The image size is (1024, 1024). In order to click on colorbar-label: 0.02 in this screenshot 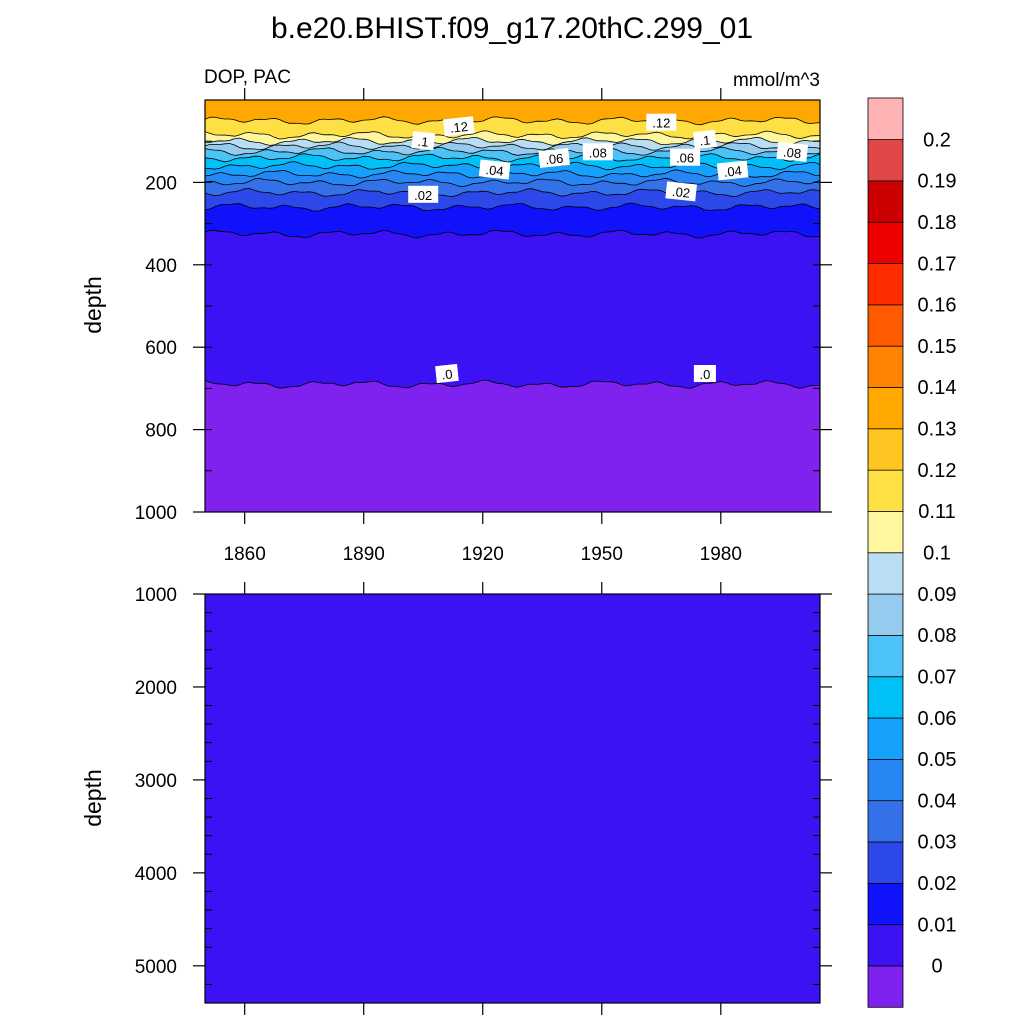, I will do `click(937, 884)`.